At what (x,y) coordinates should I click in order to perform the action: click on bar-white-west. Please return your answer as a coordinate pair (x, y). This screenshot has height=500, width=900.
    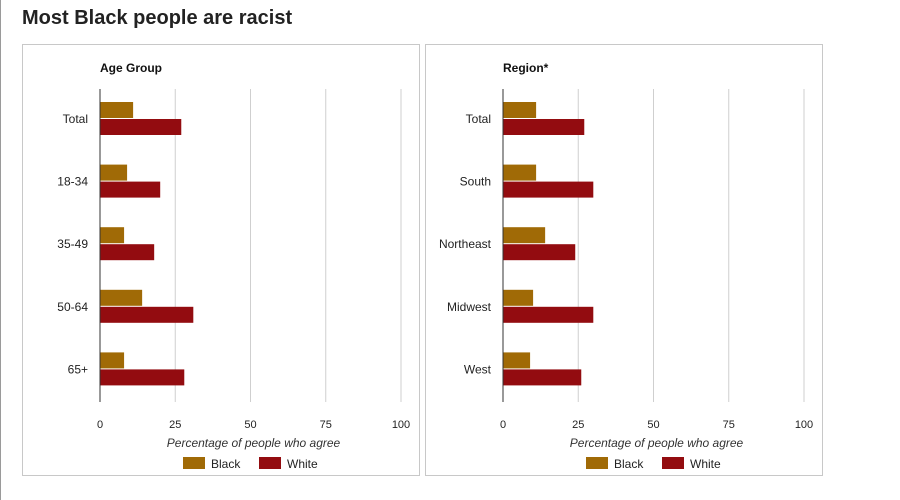
    Looking at the image, I should click on (542, 377).